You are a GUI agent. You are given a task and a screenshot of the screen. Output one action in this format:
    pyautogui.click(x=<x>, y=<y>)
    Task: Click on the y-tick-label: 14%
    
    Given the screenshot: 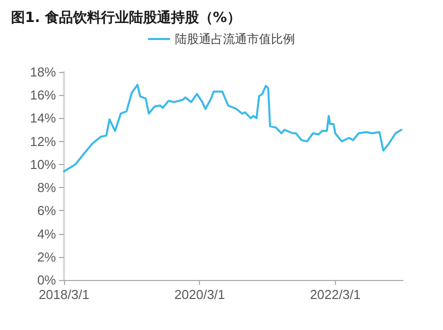 What is the action you would take?
    pyautogui.click(x=43, y=118)
    